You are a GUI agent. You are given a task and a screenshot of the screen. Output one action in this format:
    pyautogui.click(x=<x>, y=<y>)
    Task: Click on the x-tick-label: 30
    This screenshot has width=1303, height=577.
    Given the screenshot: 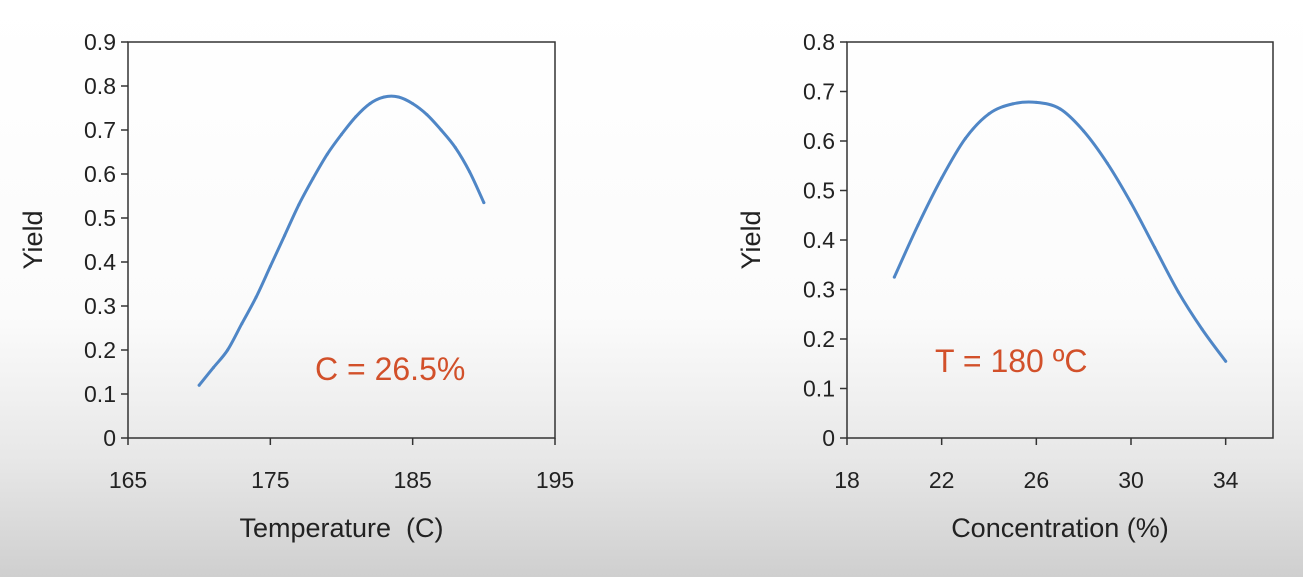 What is the action you would take?
    pyautogui.click(x=1131, y=480)
    